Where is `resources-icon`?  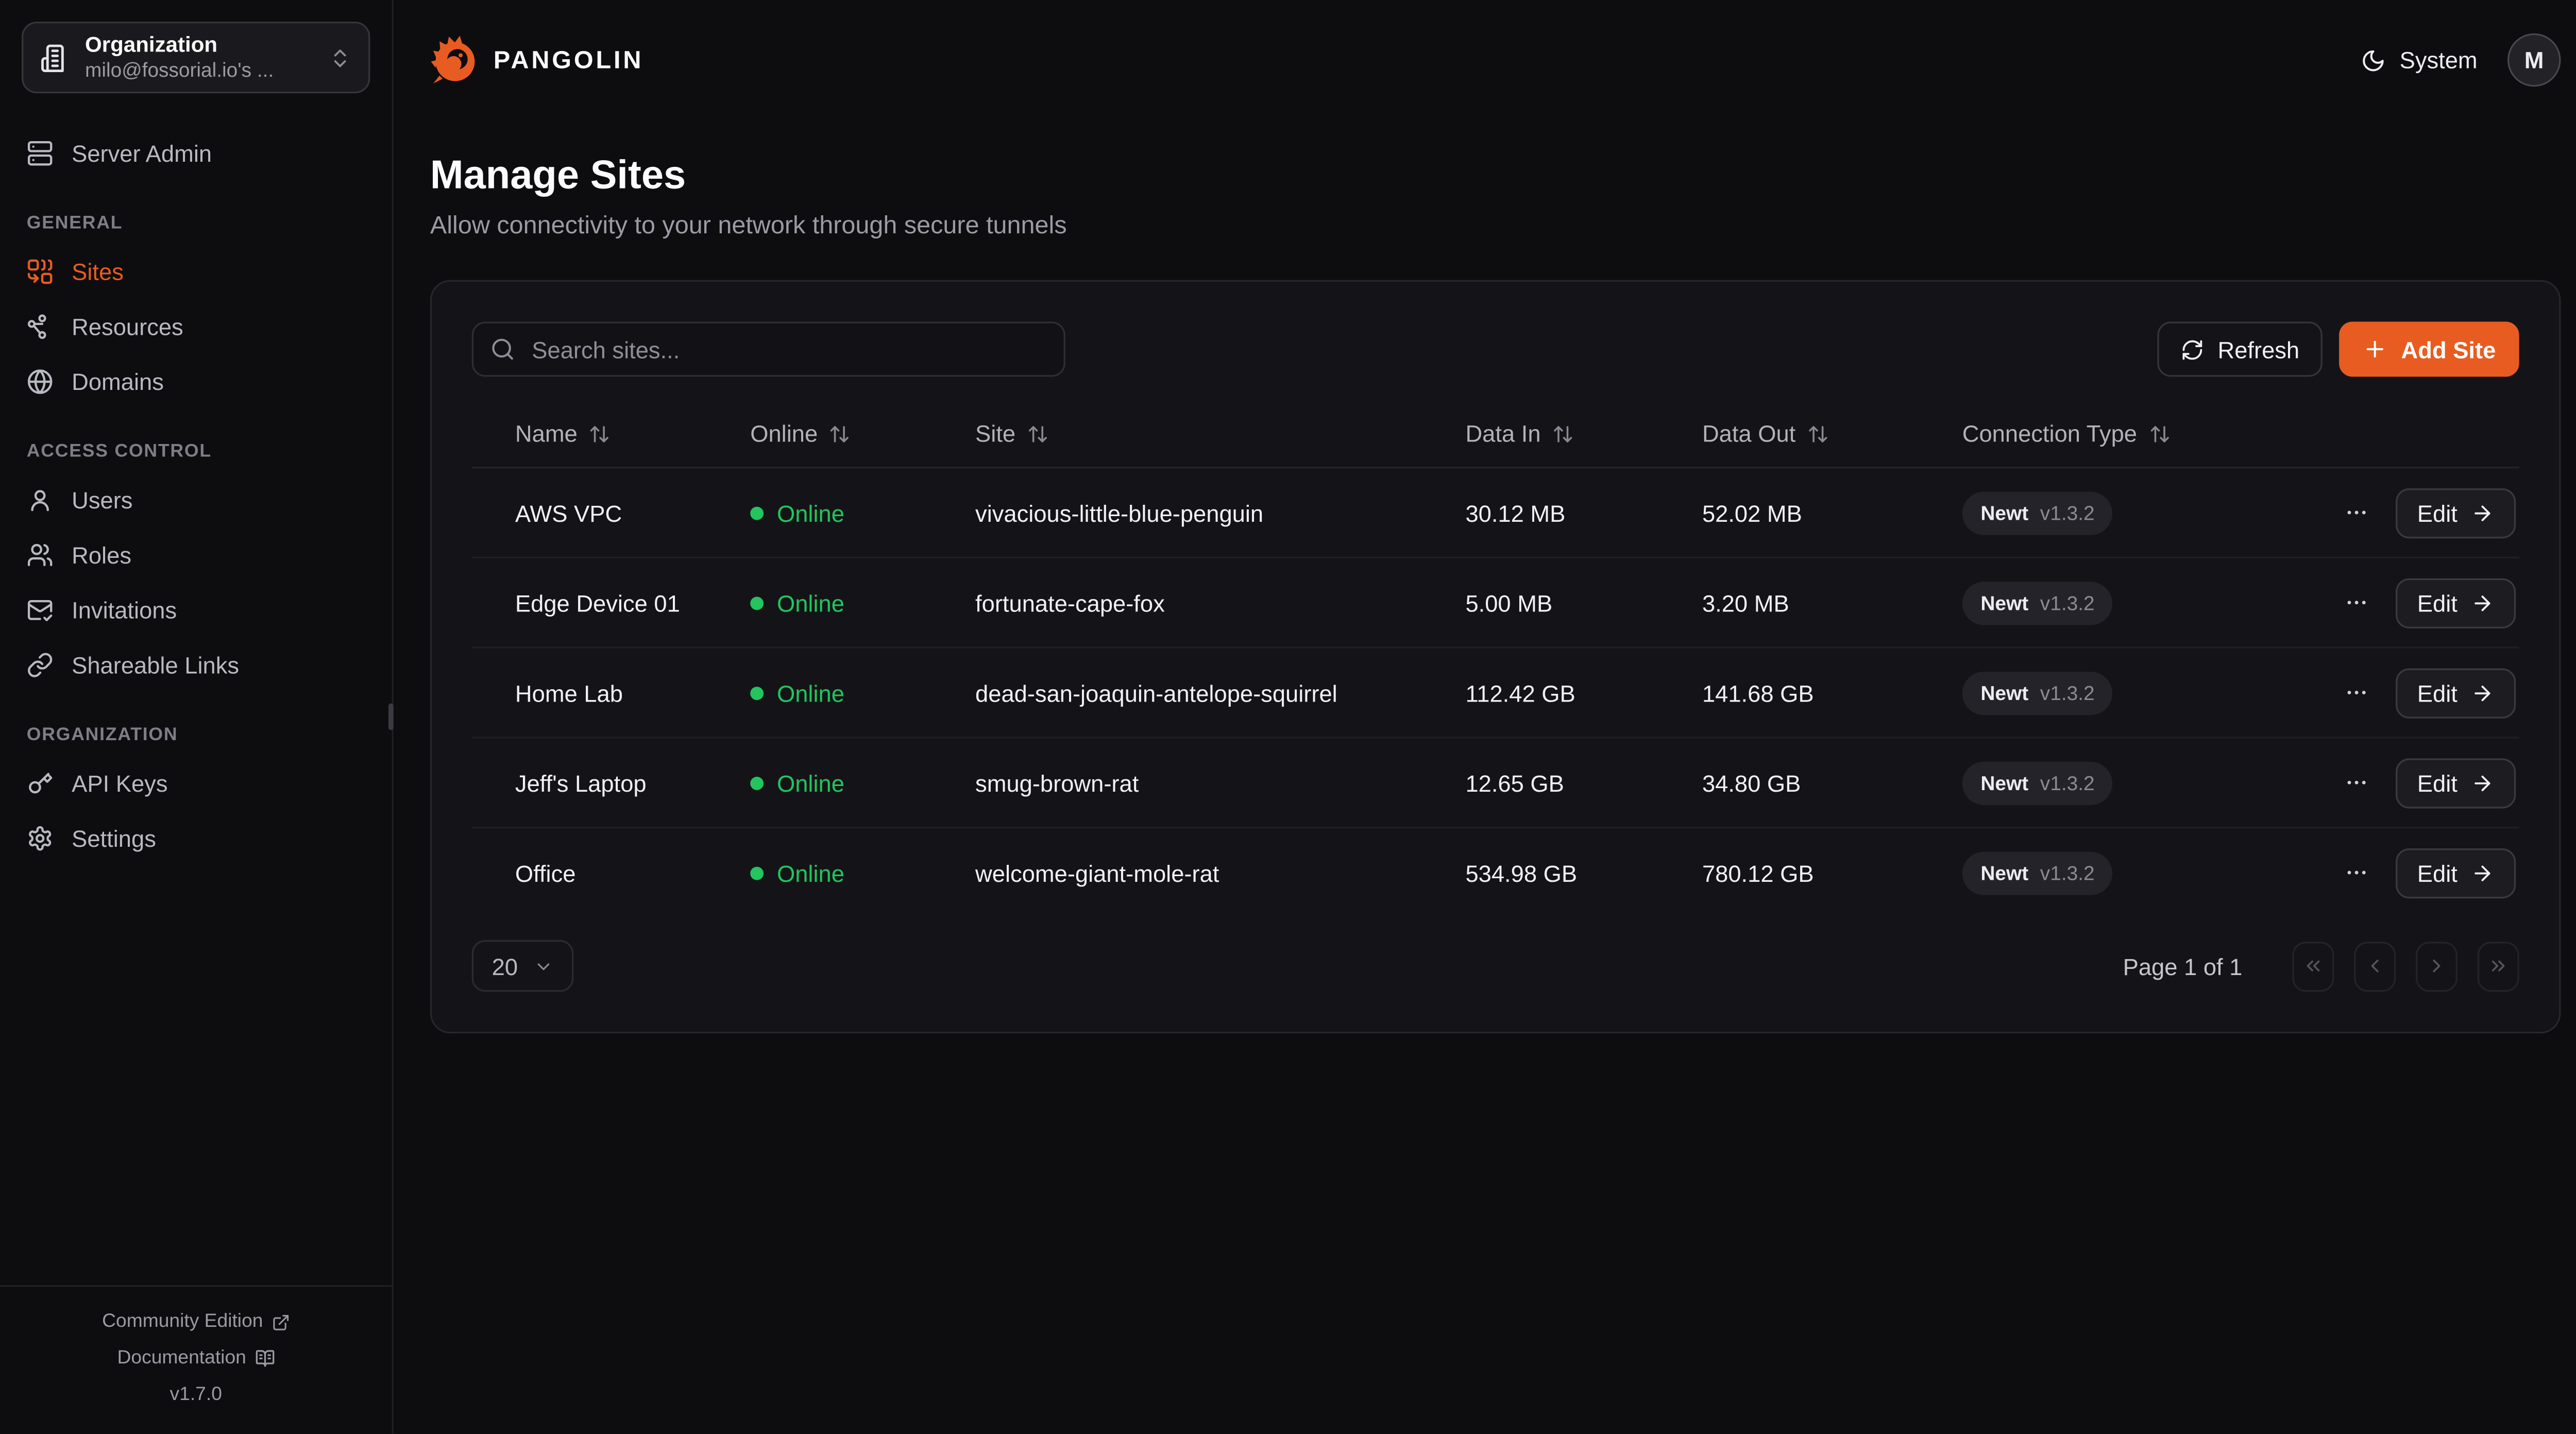 resources-icon is located at coordinates (36, 325).